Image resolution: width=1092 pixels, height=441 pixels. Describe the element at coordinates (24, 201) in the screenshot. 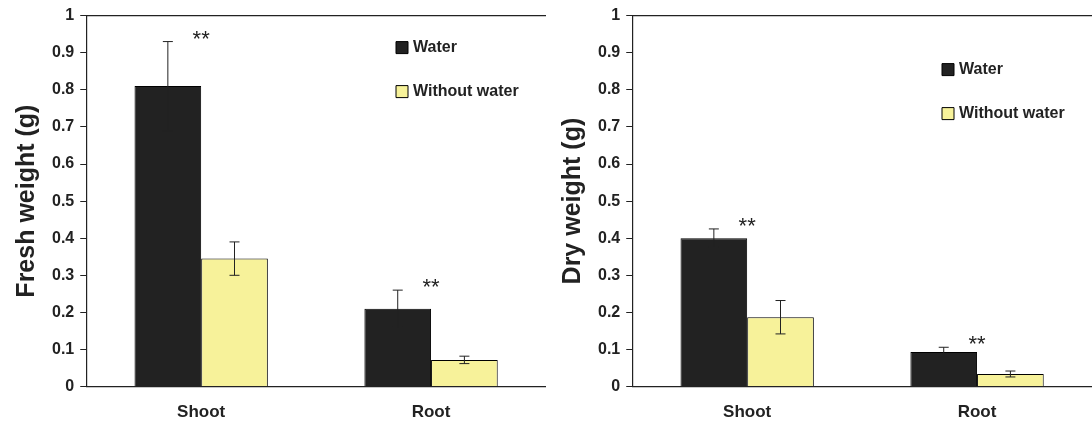

I see `y-axis-title: Fresh weight (g)` at that location.